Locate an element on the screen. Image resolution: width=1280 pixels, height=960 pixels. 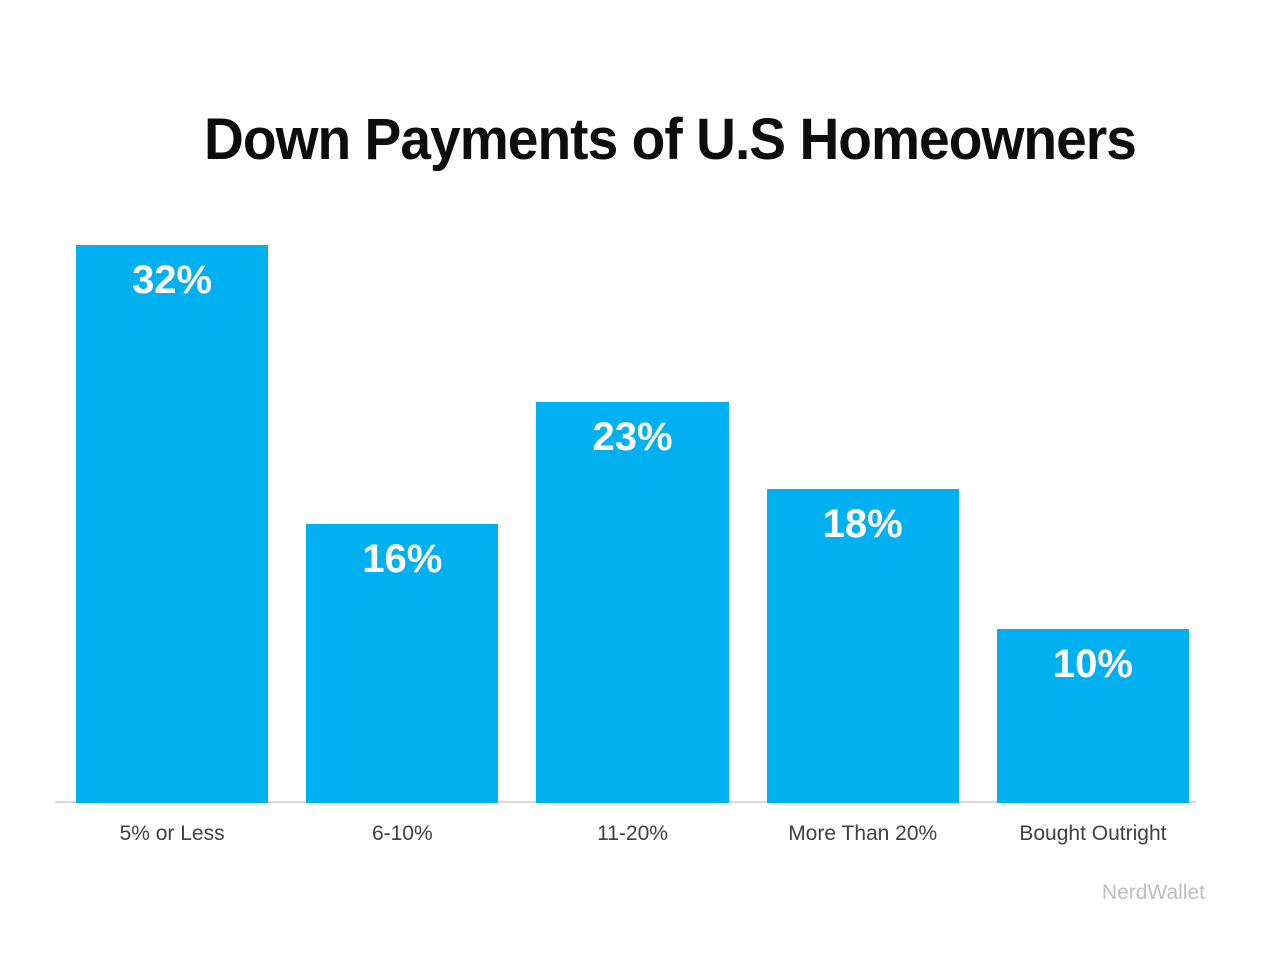
bar-value-label: 16% is located at coordinates (402, 559).